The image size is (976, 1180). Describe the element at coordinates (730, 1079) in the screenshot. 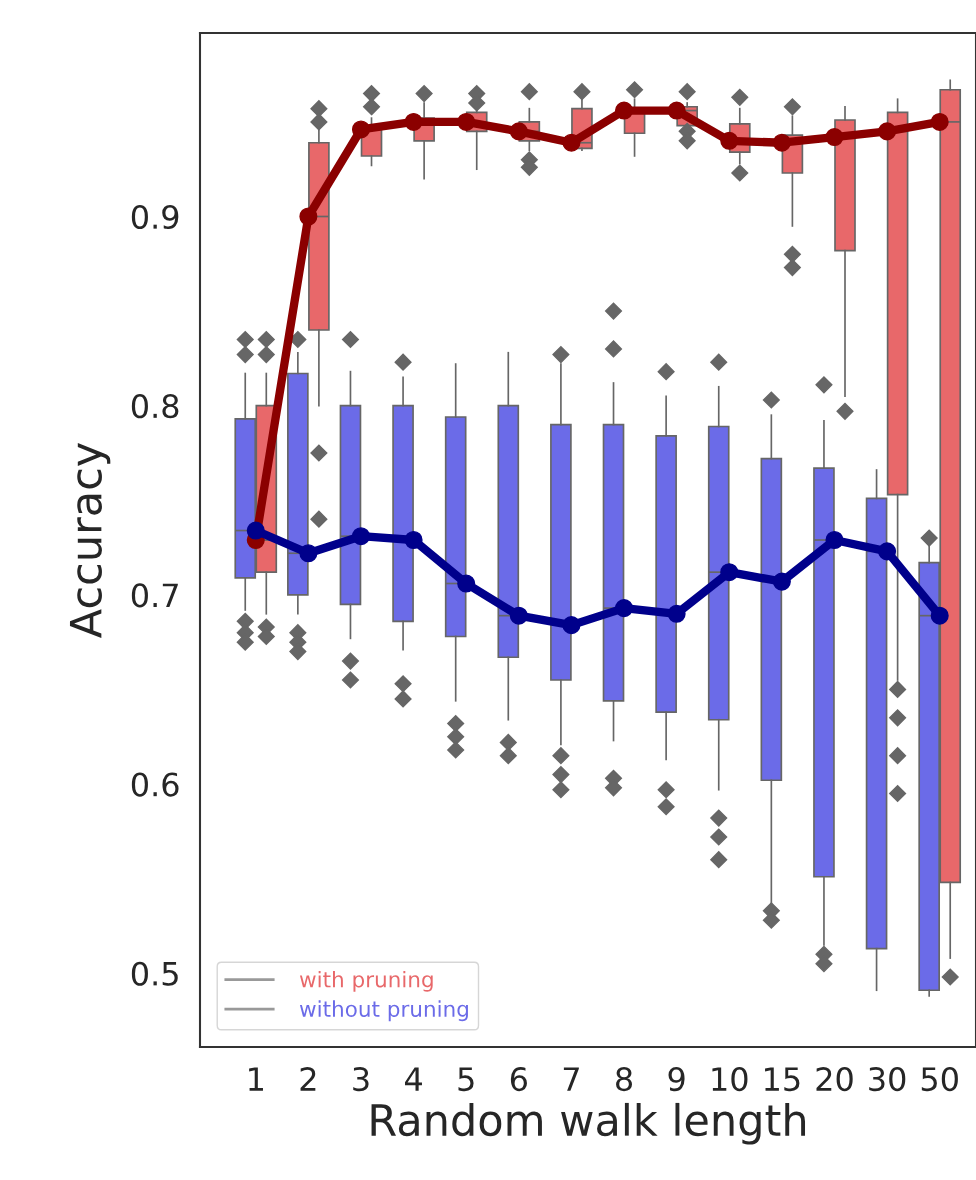

I see `x-tick-label: 10` at that location.